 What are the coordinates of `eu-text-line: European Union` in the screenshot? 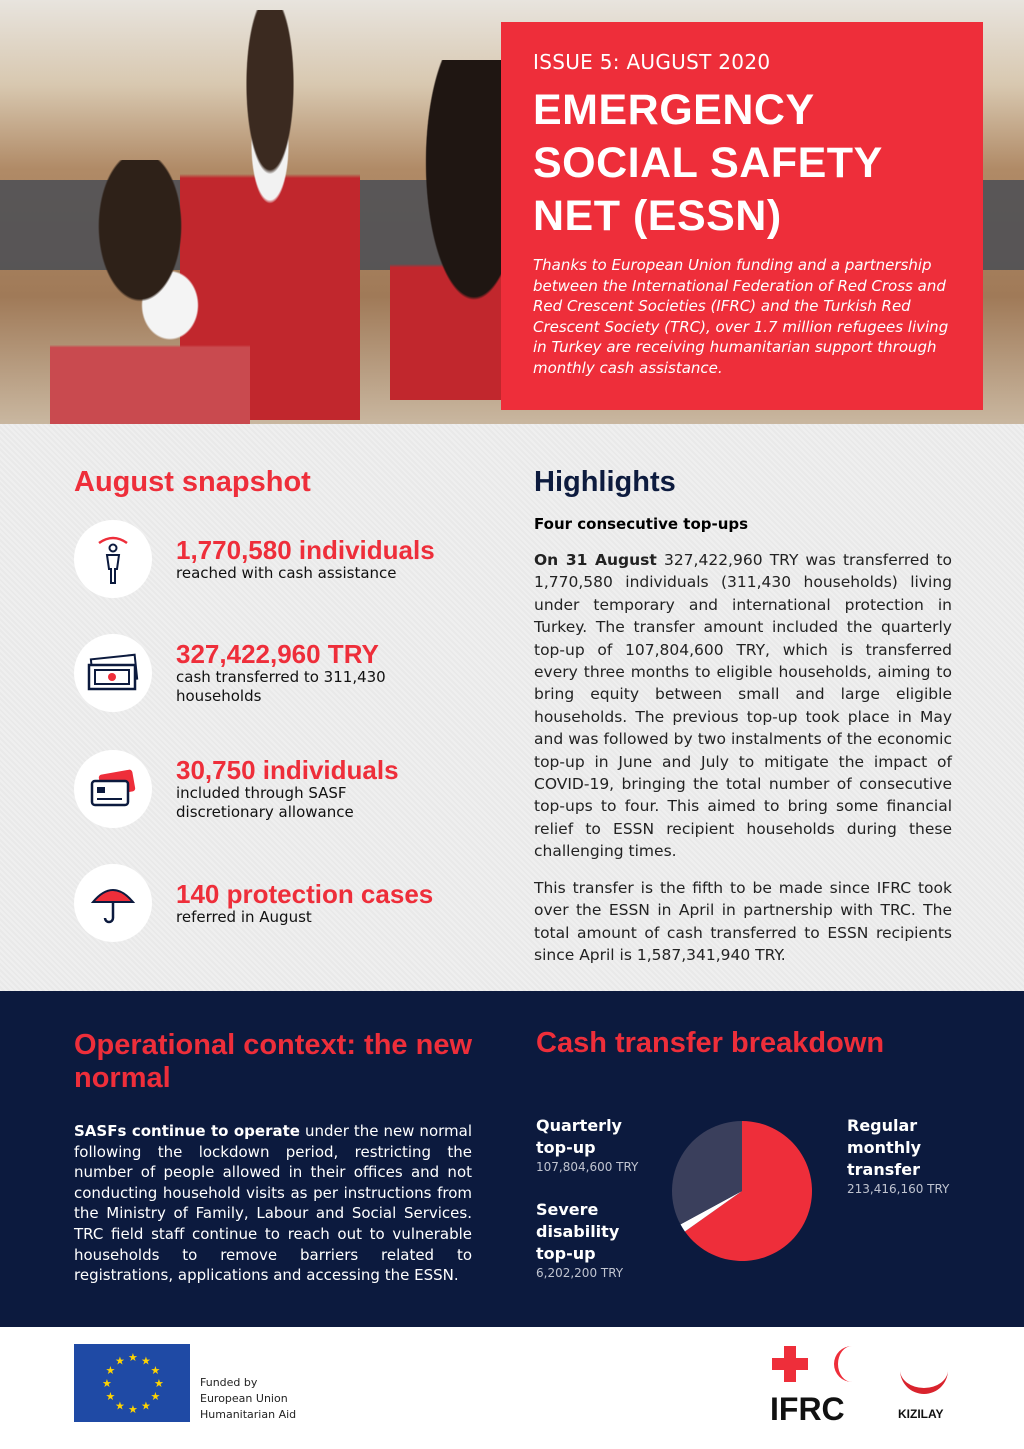 It's located at (244, 1398).